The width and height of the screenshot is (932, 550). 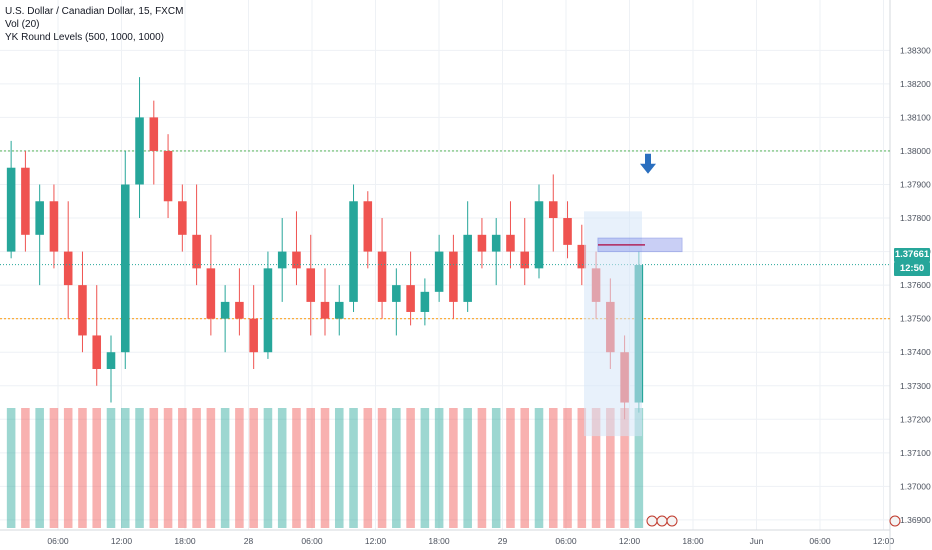 What do you see at coordinates (915, 184) in the screenshot?
I see `y-tick-label: 1.37900` at bounding box center [915, 184].